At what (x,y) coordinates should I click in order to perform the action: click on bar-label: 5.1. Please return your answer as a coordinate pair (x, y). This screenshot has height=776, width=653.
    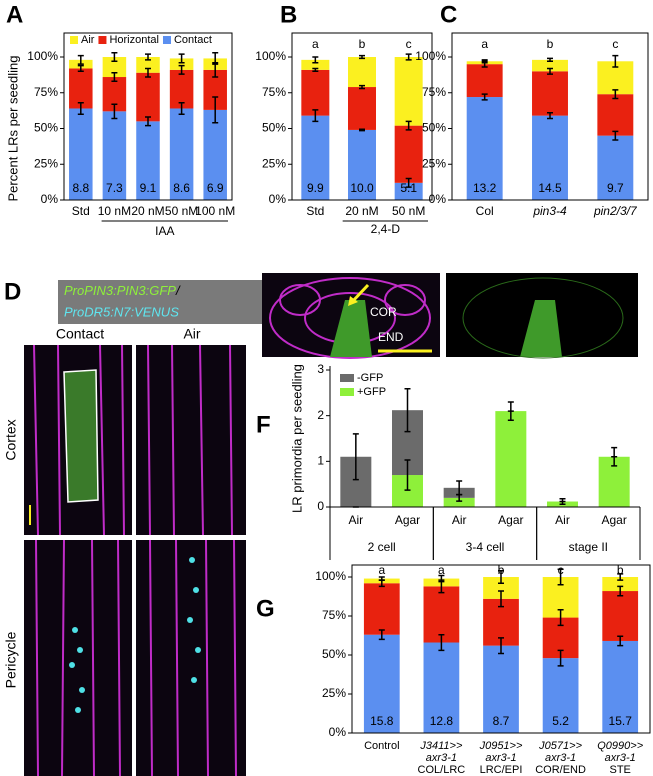
    Looking at the image, I should click on (408, 188).